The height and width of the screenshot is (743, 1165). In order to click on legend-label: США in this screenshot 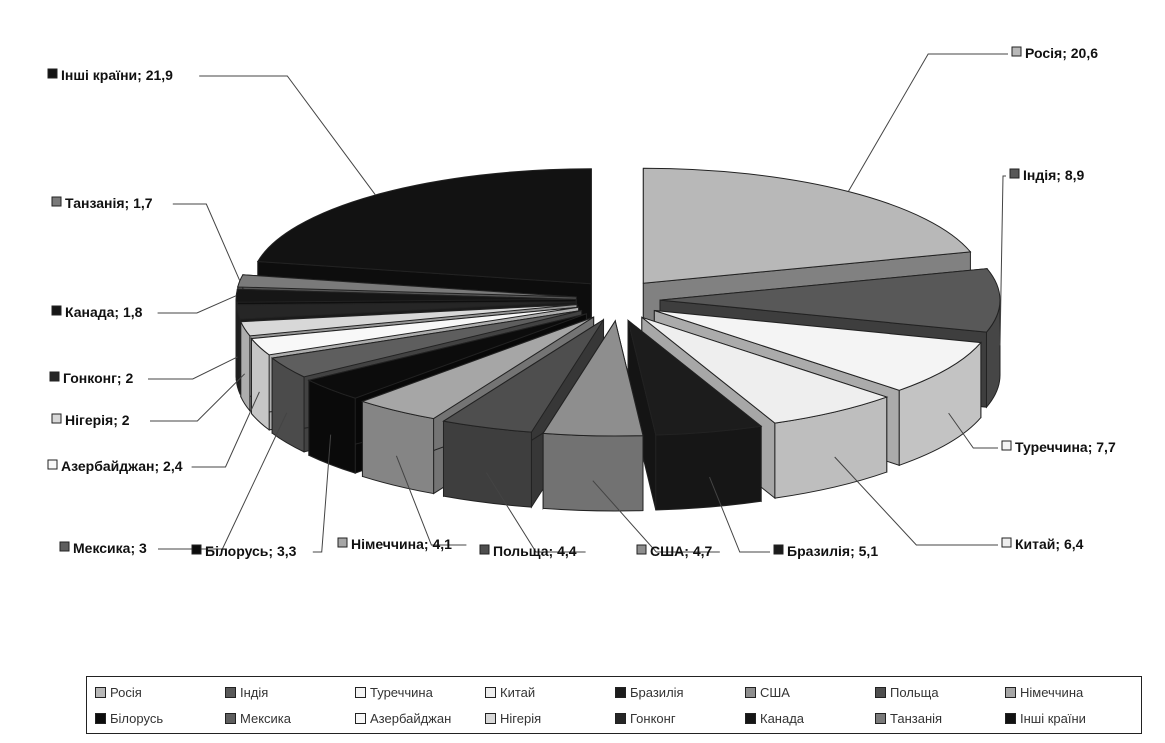, I will do `click(775, 692)`.